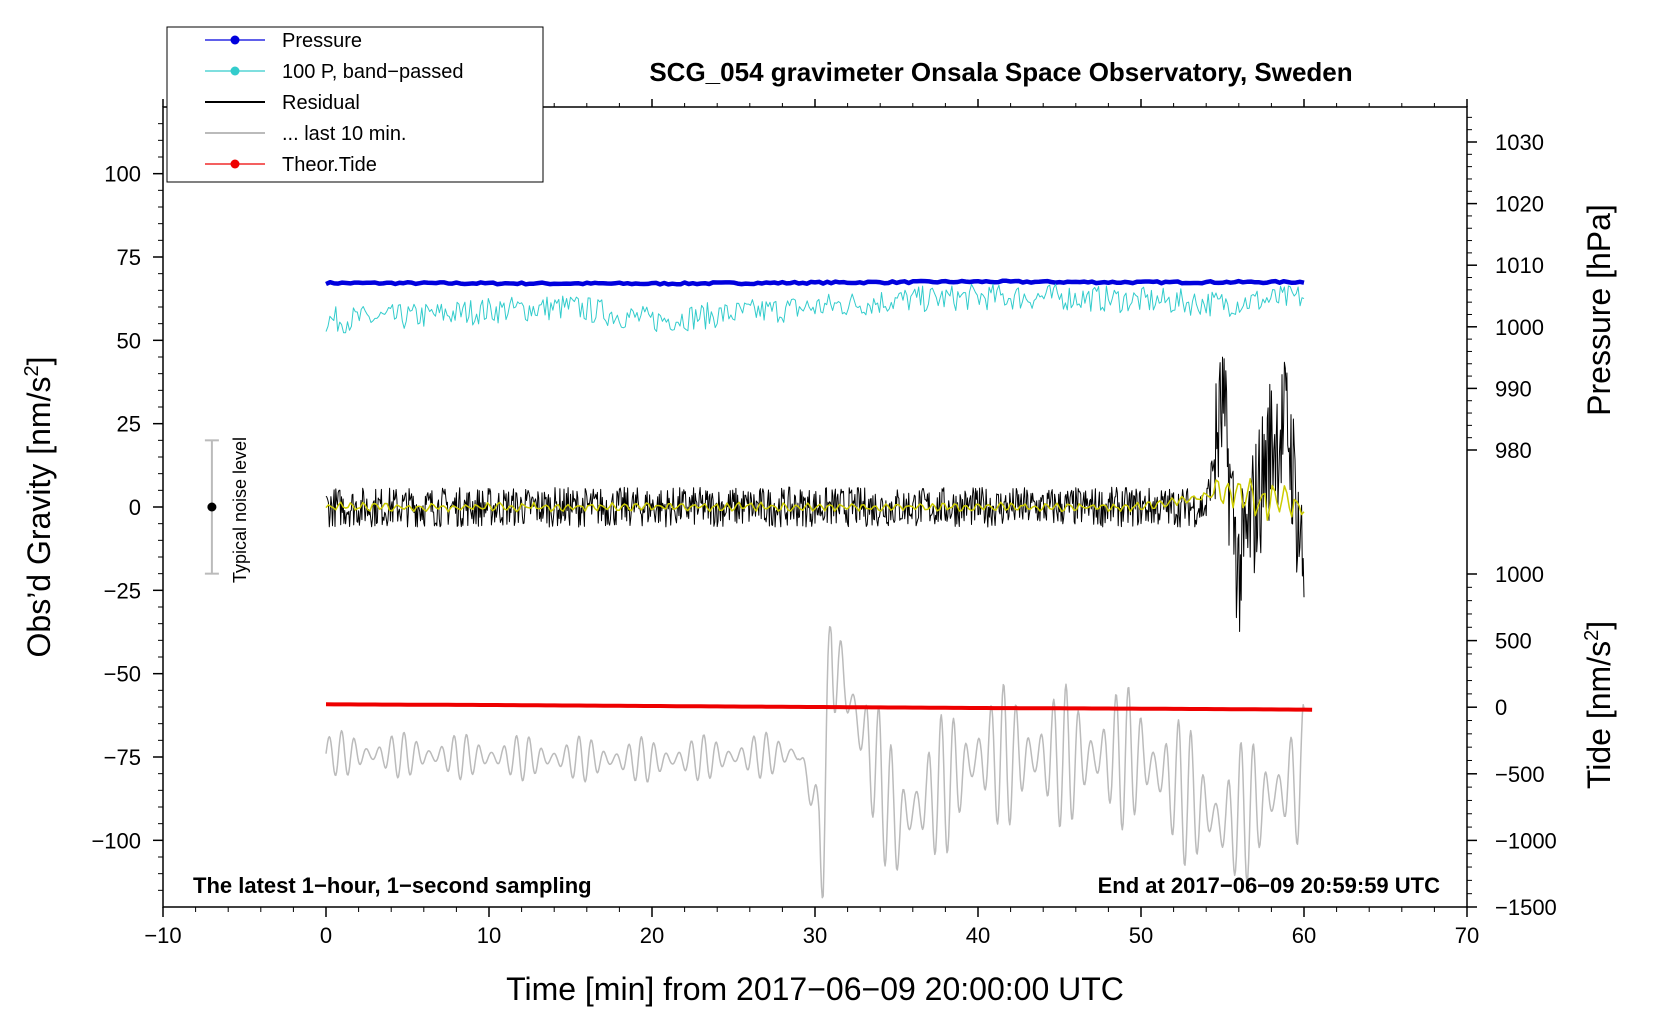 Image resolution: width=1660 pixels, height=1020 pixels. Describe the element at coordinates (1513, 450) in the screenshot. I see `y-pressure-tick-label: 980` at that location.